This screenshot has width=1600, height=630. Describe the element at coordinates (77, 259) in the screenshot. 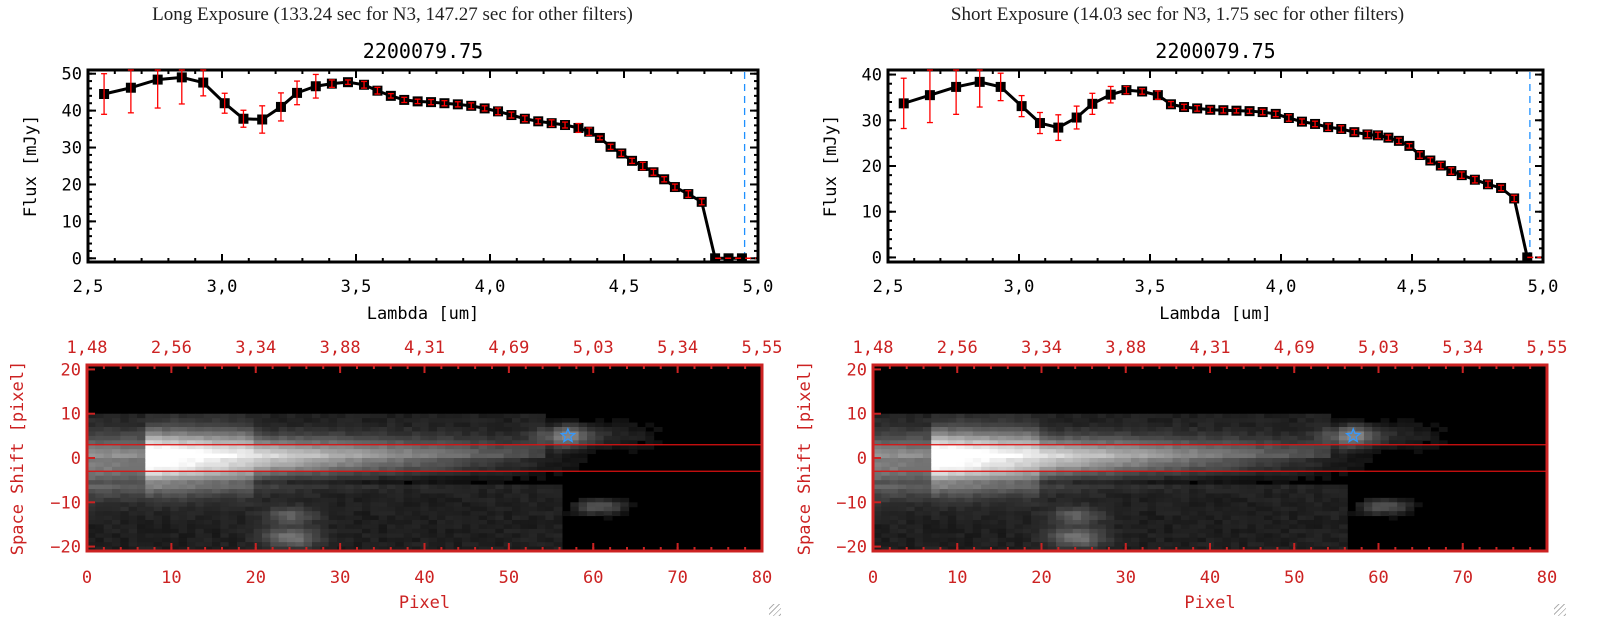

I see `y-tick-label: 0` at that location.